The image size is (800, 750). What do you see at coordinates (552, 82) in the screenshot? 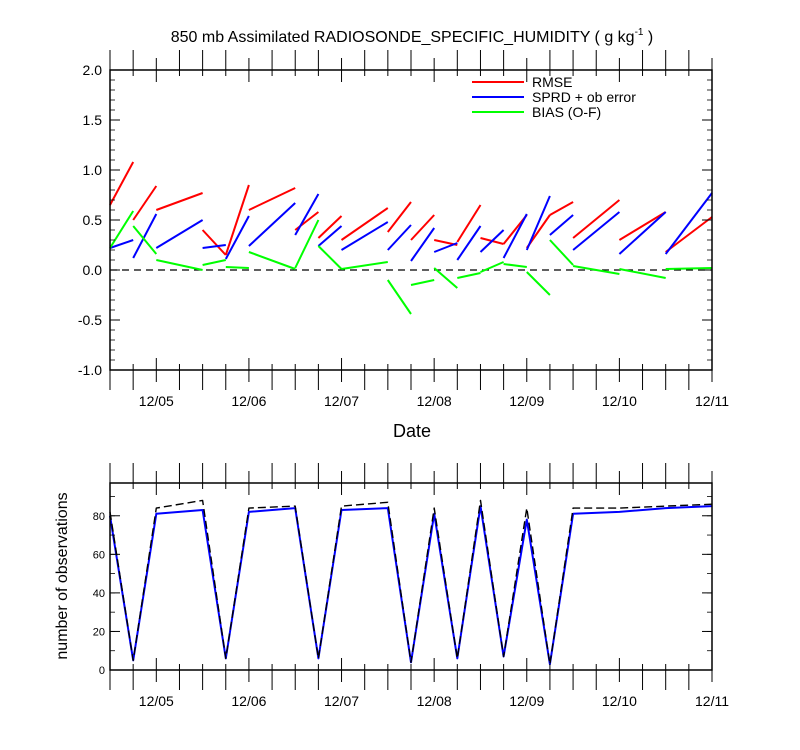
I see `legend-label: RMSE` at bounding box center [552, 82].